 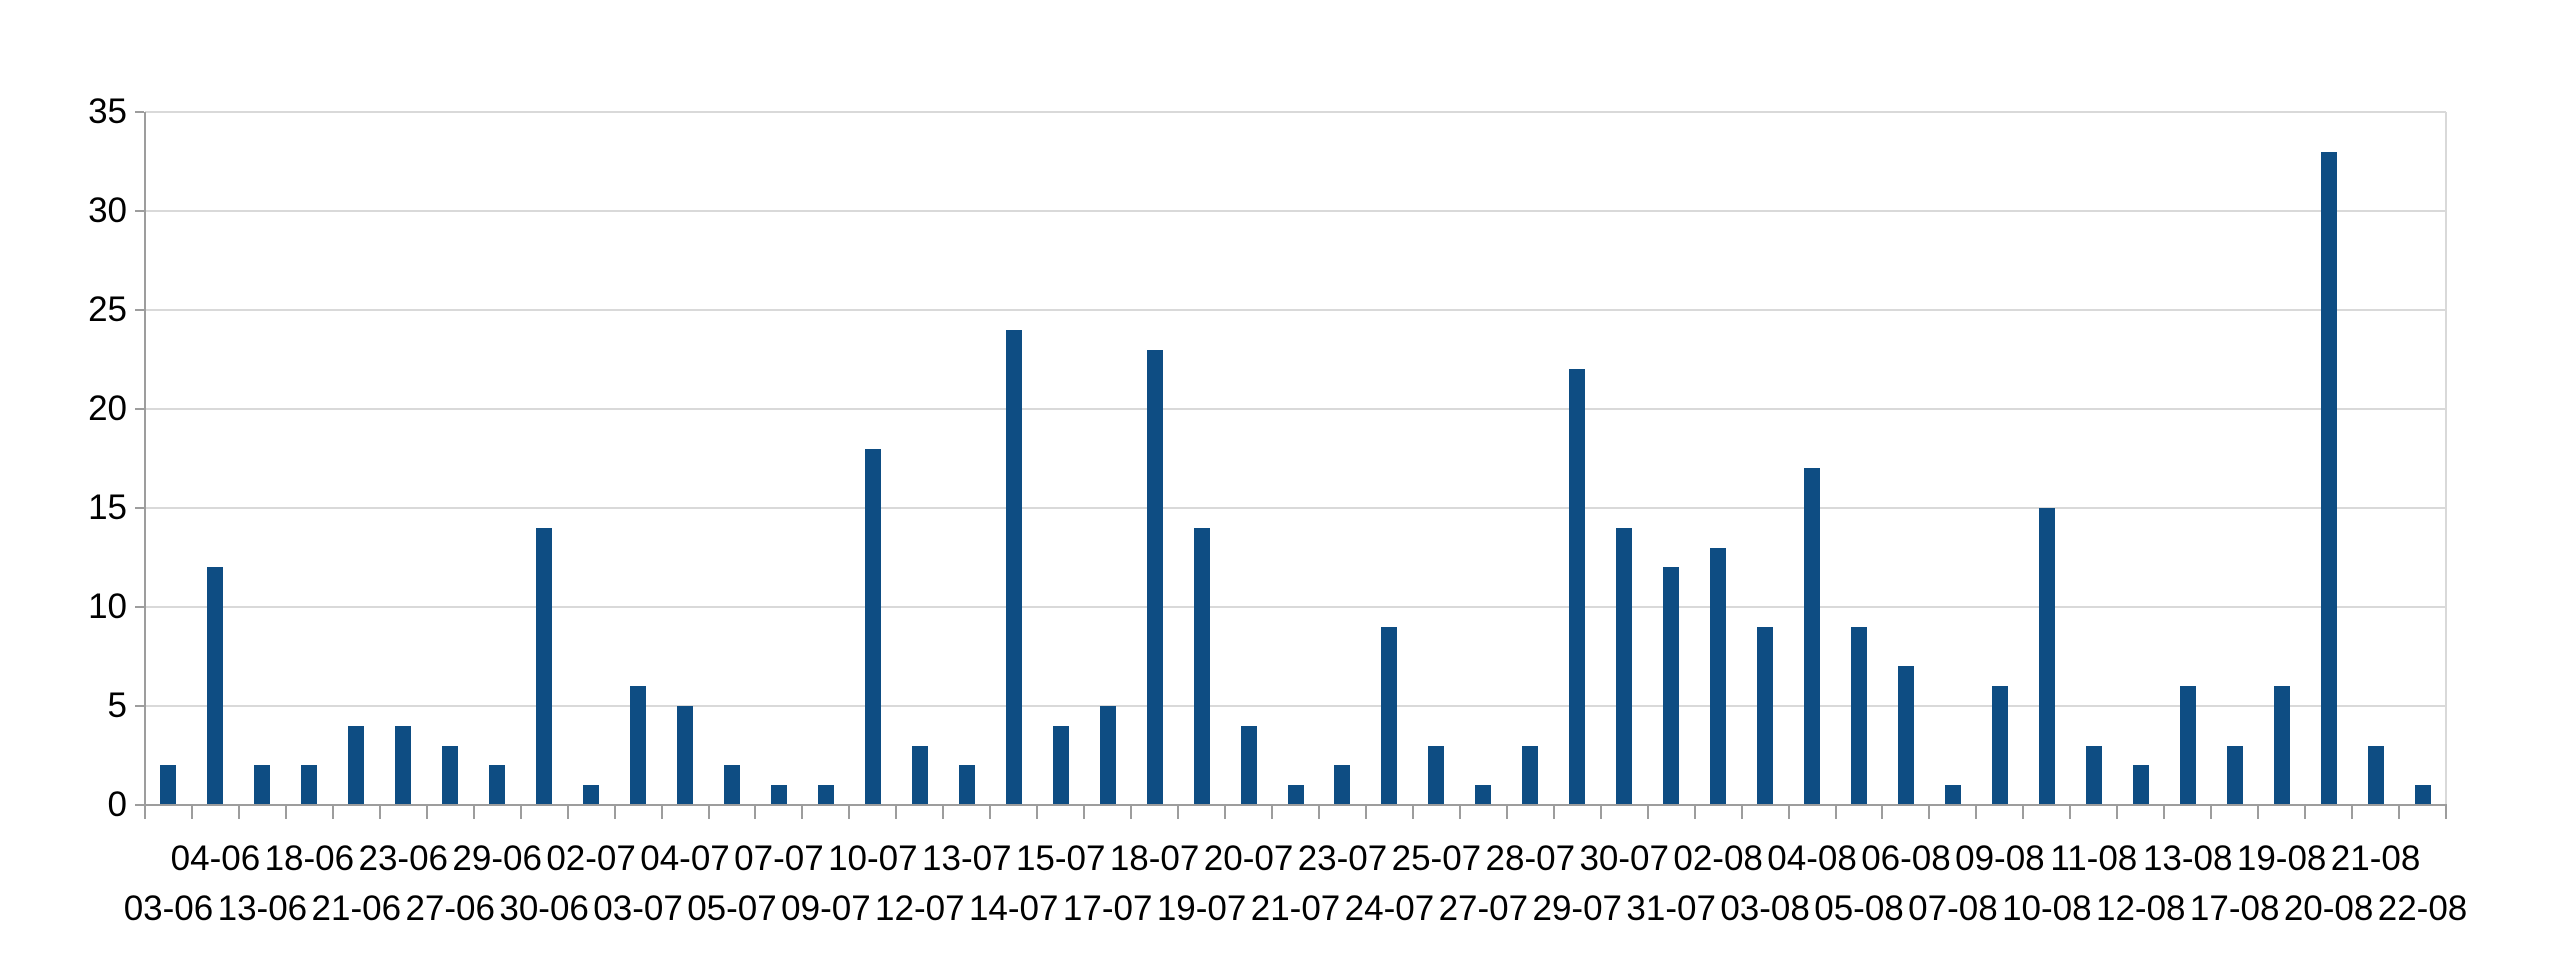 What do you see at coordinates (1436, 858) in the screenshot?
I see `x-tick-label: 25-07` at bounding box center [1436, 858].